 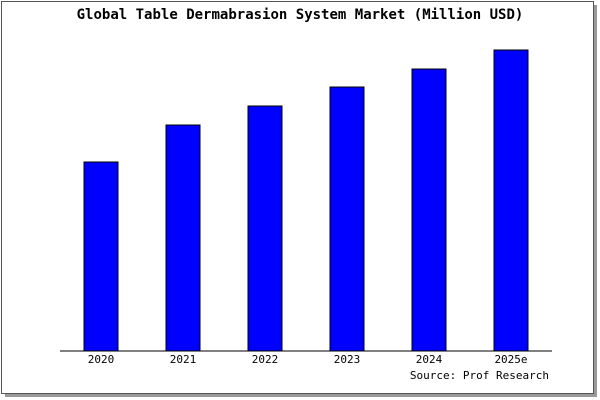 What do you see at coordinates (183, 359) in the screenshot?
I see `x-tick-label: 2021` at bounding box center [183, 359].